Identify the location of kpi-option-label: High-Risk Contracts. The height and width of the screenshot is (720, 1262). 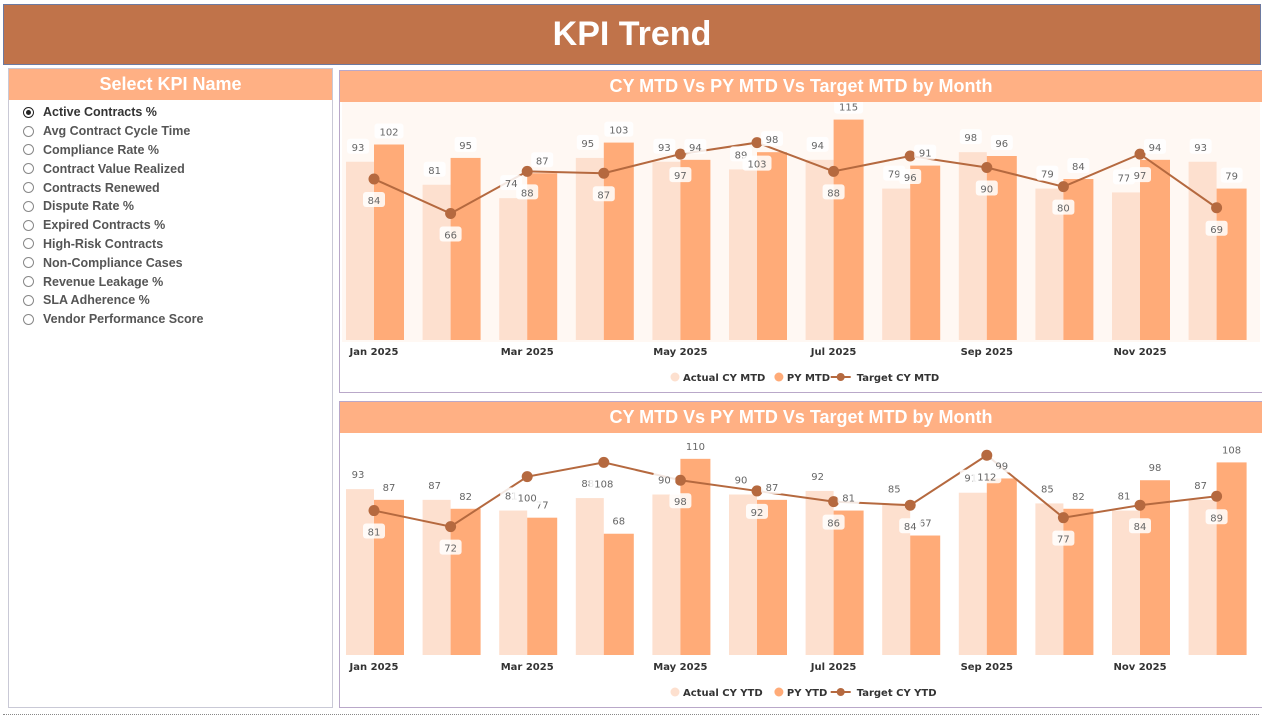
(103, 243).